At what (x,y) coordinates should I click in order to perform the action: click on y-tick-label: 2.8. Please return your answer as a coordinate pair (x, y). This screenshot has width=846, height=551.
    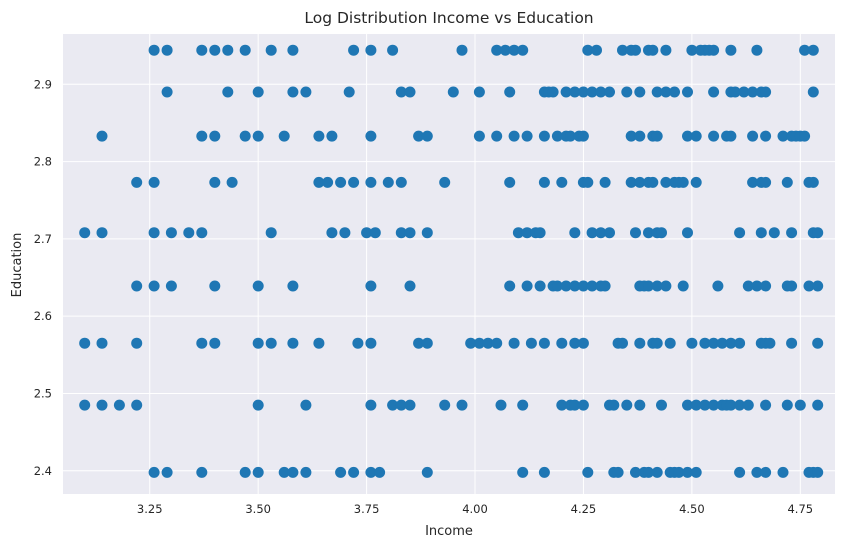
    Looking at the image, I should click on (43, 162).